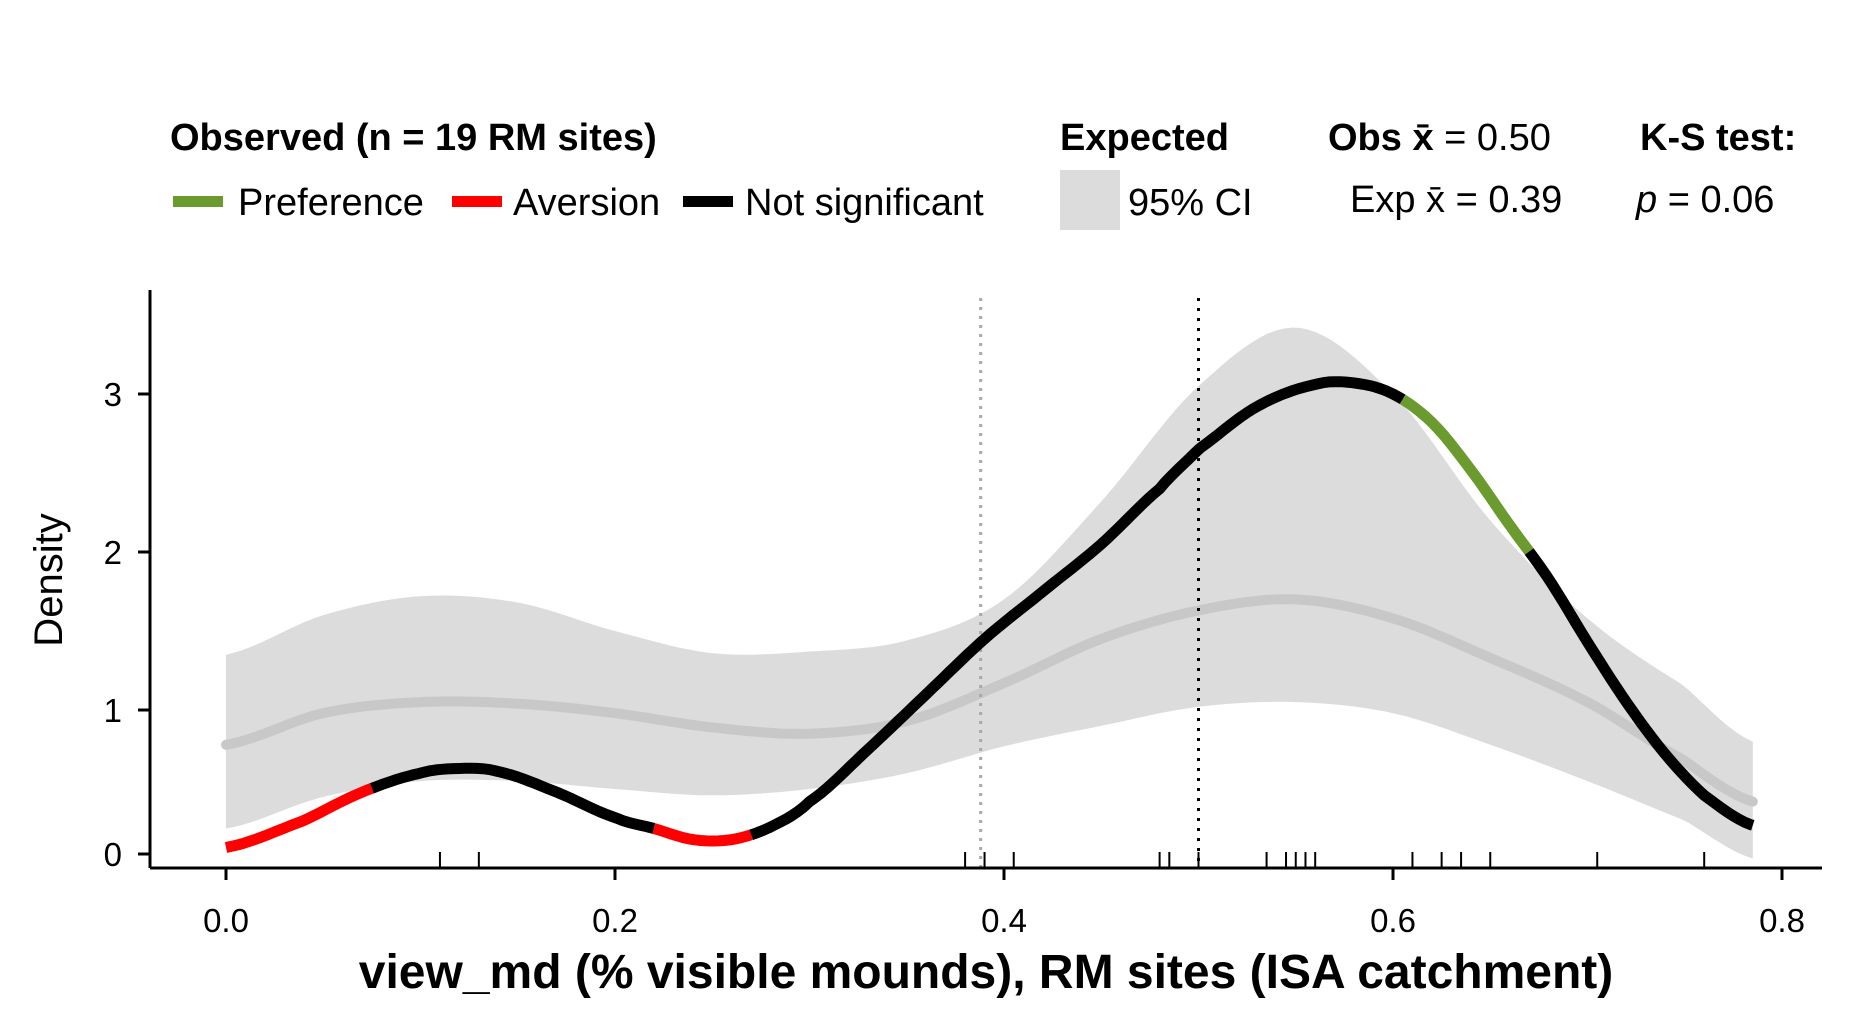 The height and width of the screenshot is (1020, 1860). Describe the element at coordinates (708, 201) in the screenshot. I see `legend-not-significant-key` at that location.